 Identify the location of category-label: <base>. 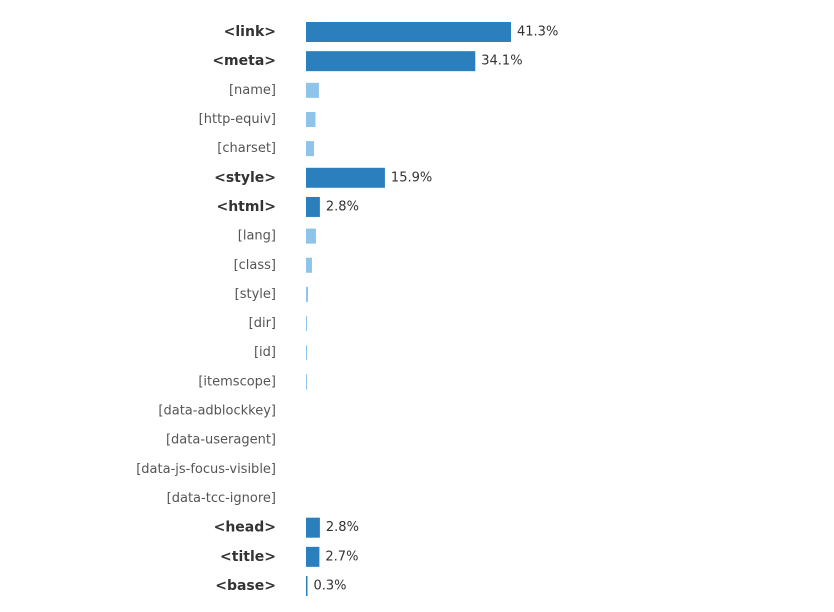
(245, 586).